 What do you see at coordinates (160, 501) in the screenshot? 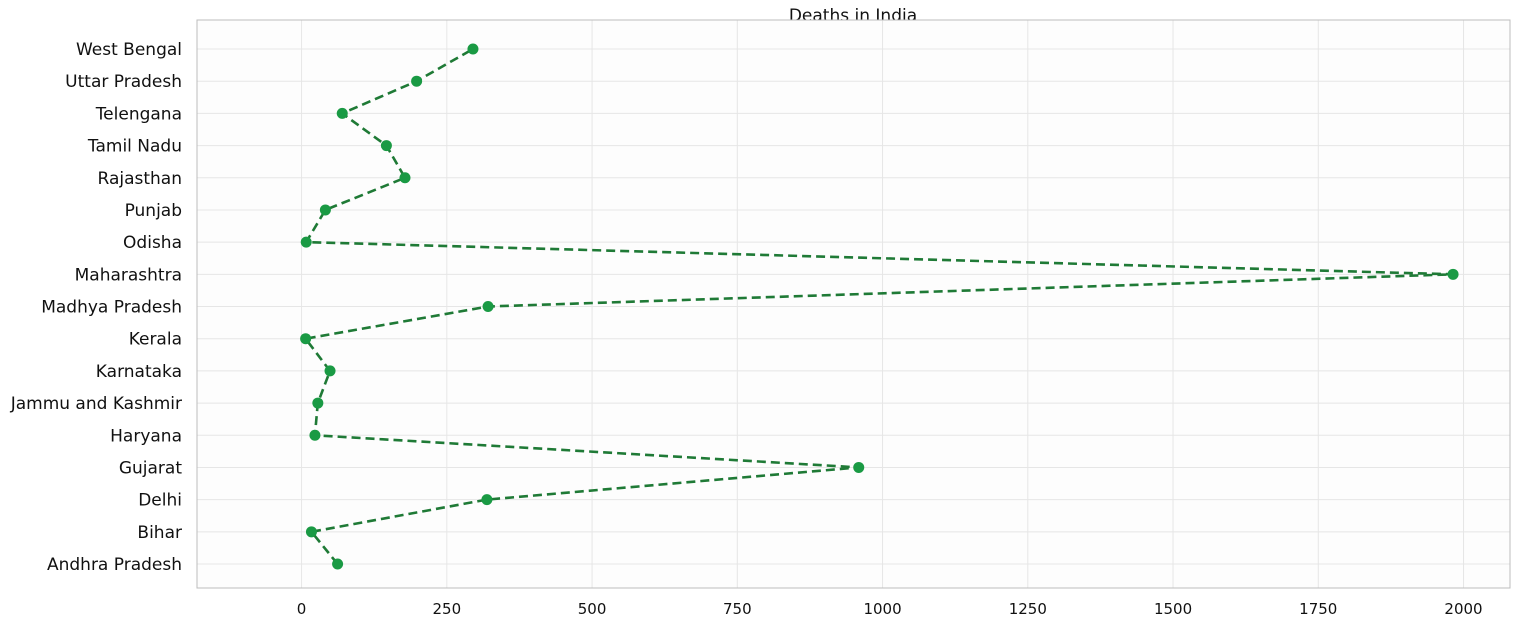
I see `y-tick-label: Delhi` at bounding box center [160, 501].